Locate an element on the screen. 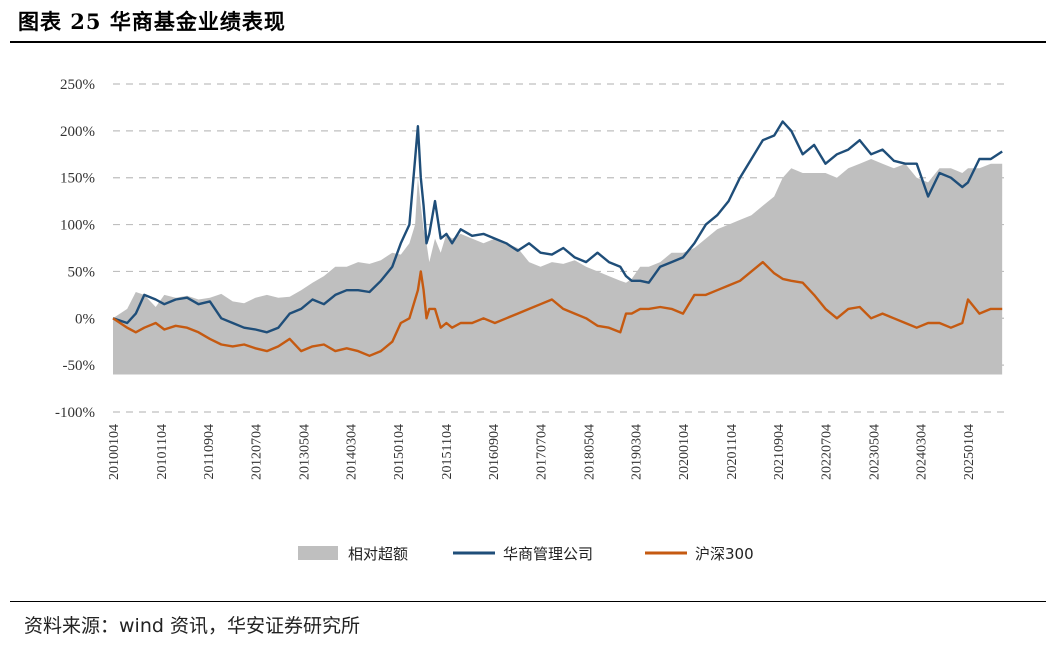 The image size is (1057, 648). source-note: 资料来源：wind 资讯，华安证券研究所 is located at coordinates (192, 626).